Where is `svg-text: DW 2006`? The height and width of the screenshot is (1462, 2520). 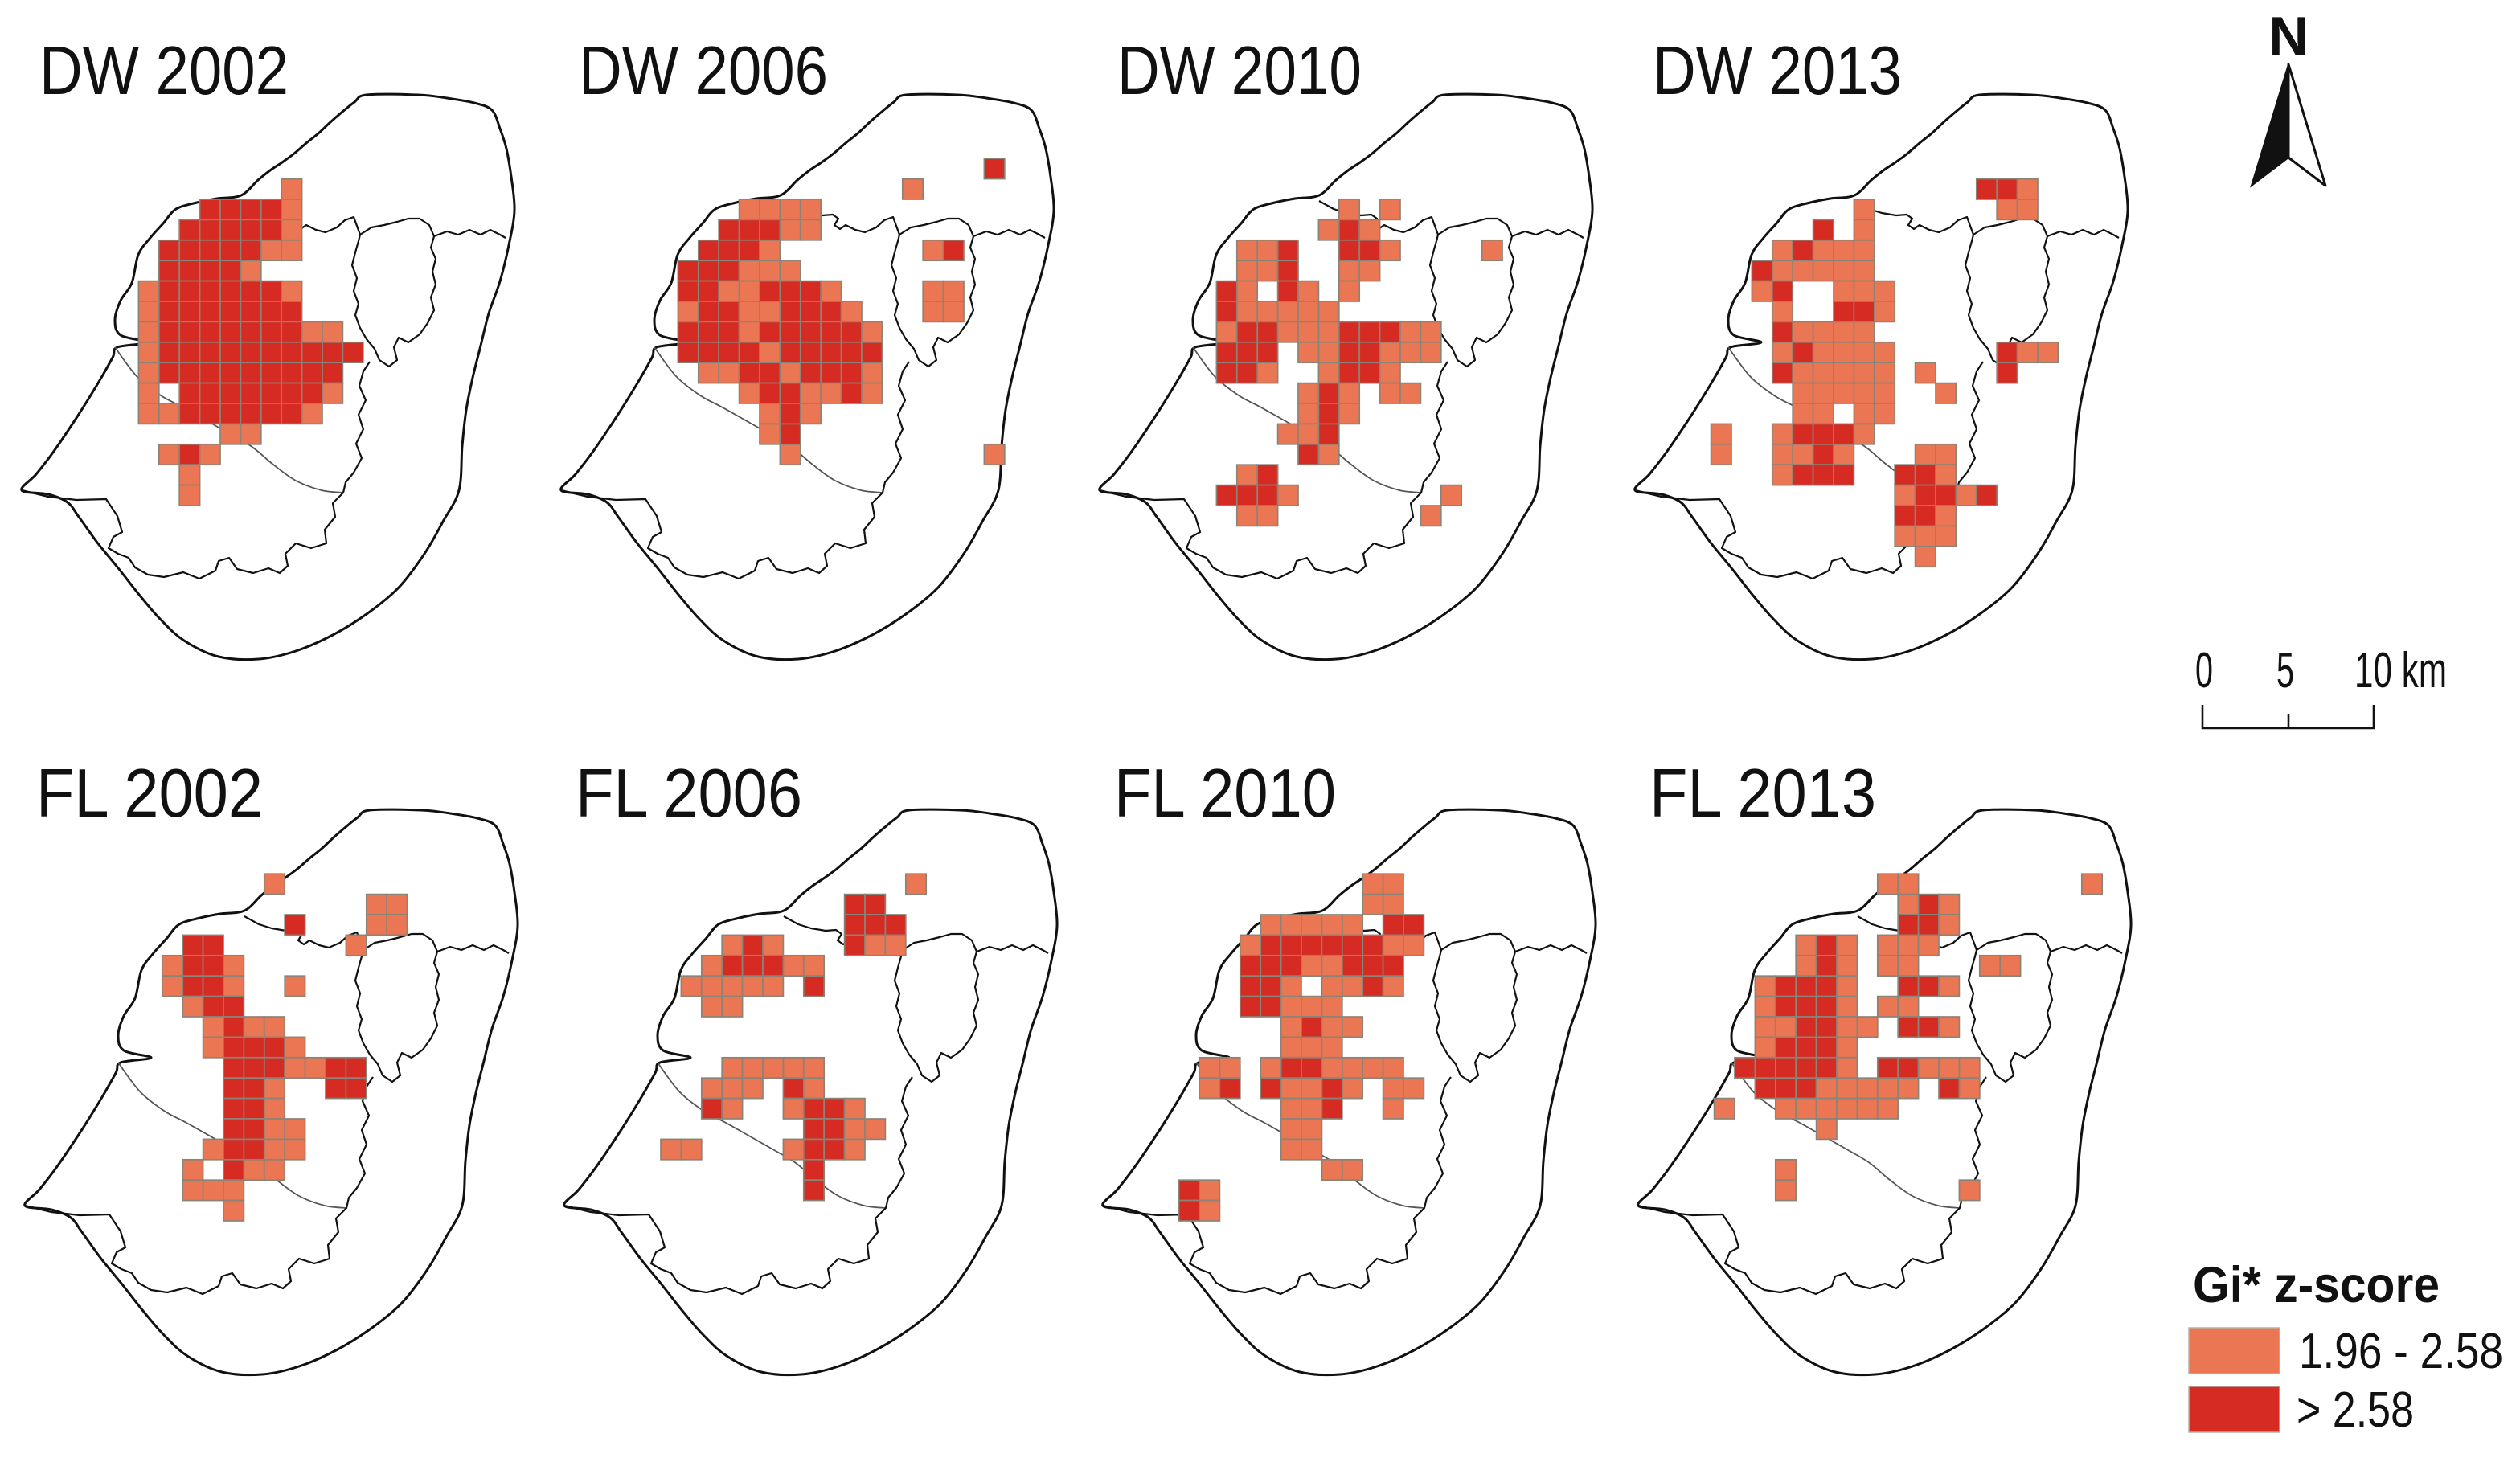 svg-text: DW 2006 is located at coordinates (703, 71).